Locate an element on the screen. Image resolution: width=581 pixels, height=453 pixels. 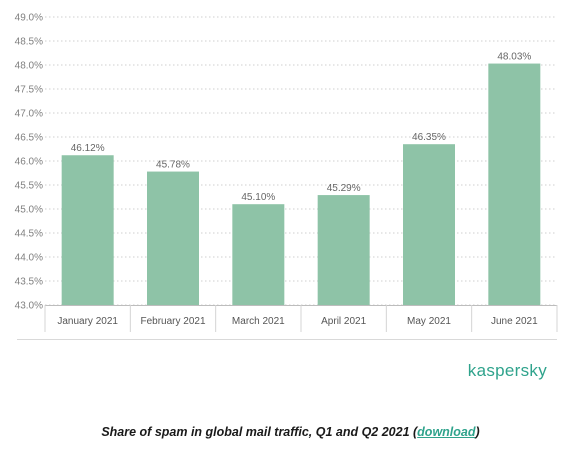
y-tick-label: 45.5% is located at coordinates (29, 186).